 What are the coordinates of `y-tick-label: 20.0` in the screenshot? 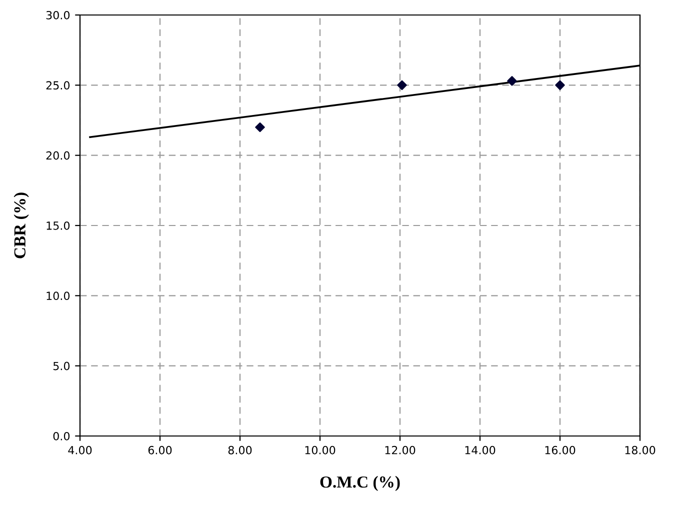 It's located at (58, 155).